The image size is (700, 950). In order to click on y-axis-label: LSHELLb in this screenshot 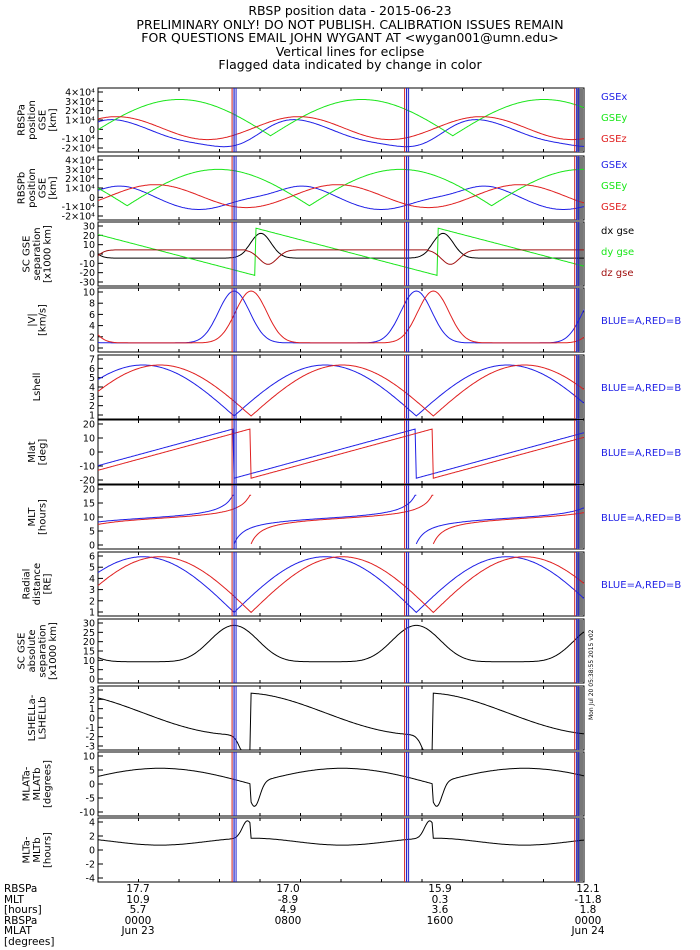, I will do `click(42, 717)`.